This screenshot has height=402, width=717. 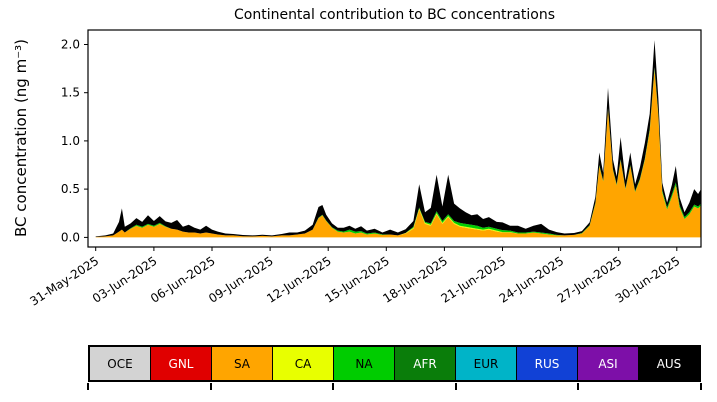 I want to click on legend-label: AUS, so click(x=669, y=363).